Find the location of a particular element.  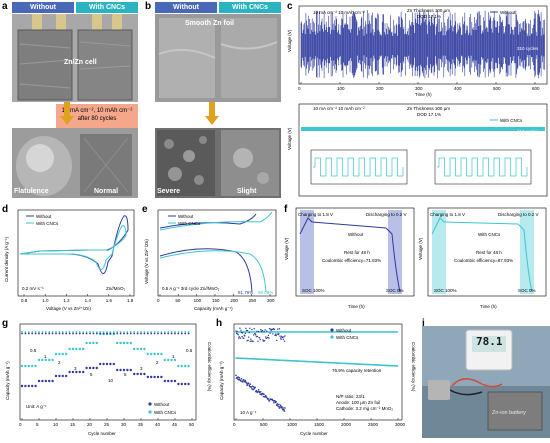

rate-label: 10 is located at coordinates (111, 380).